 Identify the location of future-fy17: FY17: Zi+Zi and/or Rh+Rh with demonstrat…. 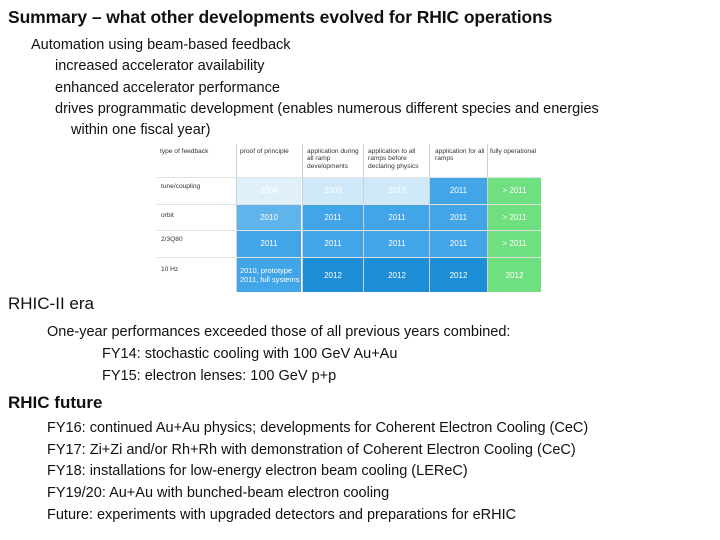
(311, 450).